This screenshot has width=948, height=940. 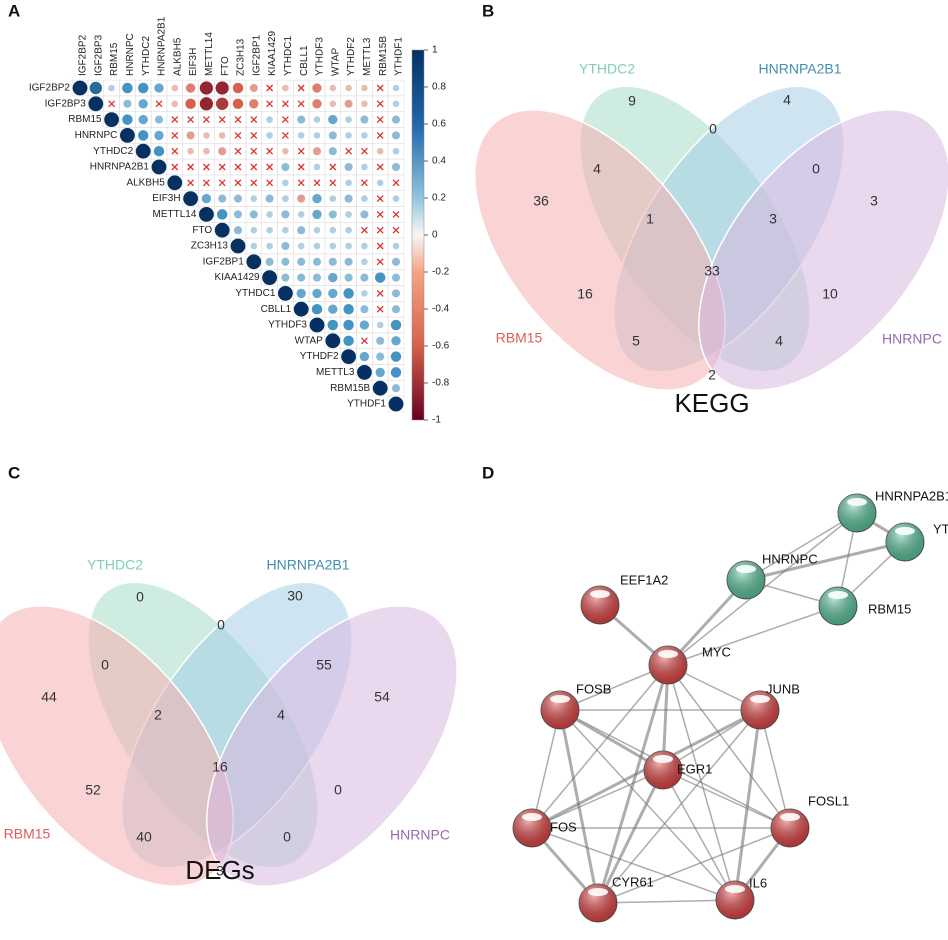 What do you see at coordinates (288, 56) in the screenshot?
I see `column-label: YTHDC1` at bounding box center [288, 56].